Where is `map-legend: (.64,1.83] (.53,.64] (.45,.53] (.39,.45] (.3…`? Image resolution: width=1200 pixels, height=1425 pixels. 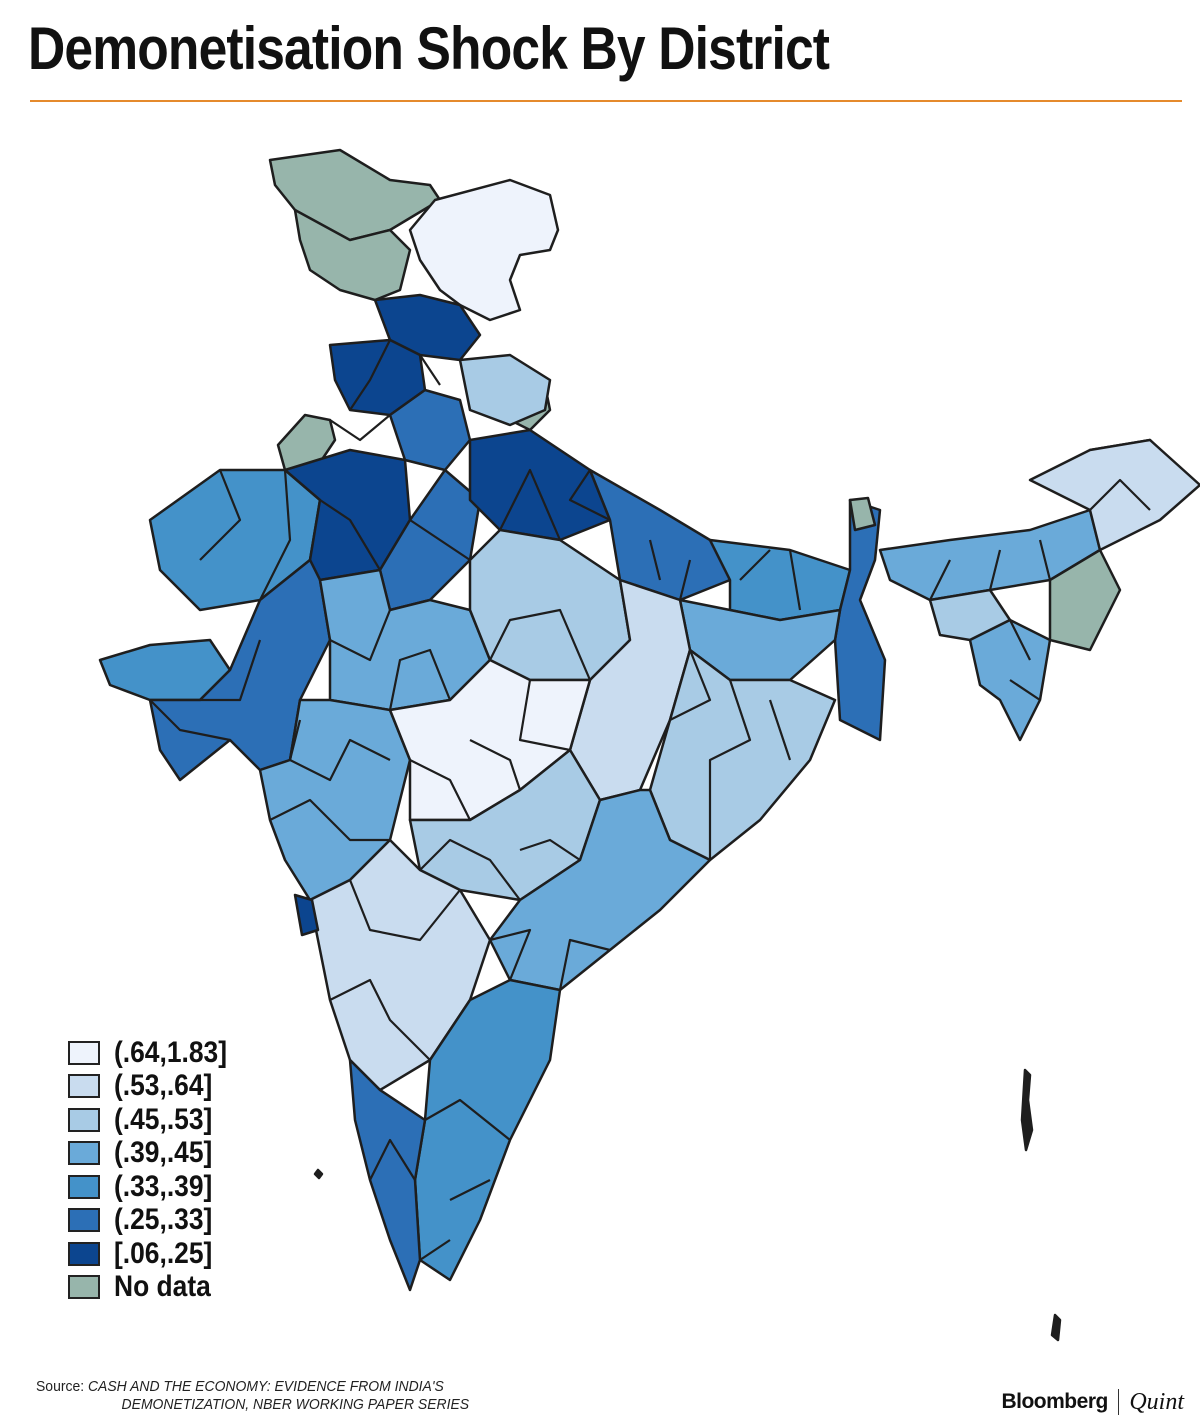 map-legend: (.64,1.83] (.53,.64] (.45,.53] (.39,.45] (.3… is located at coordinates (183, 1170).